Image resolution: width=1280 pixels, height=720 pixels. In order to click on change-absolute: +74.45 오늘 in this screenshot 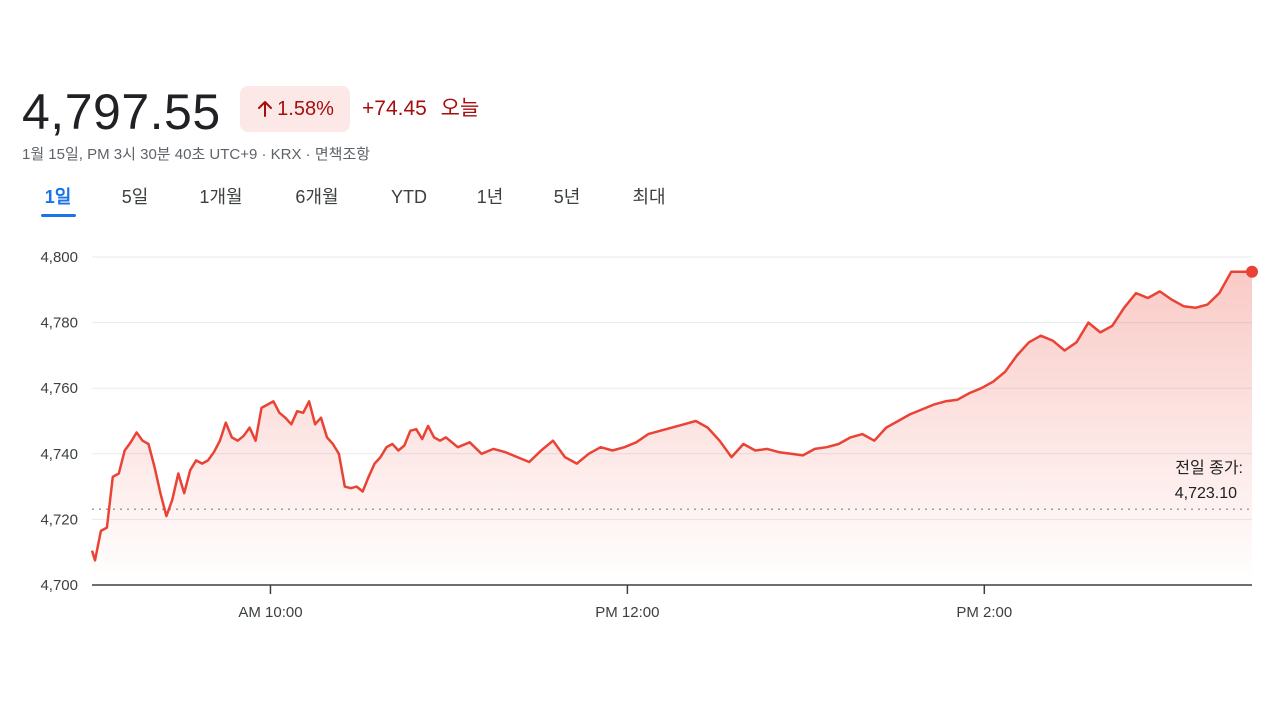, I will do `click(420, 109)`.